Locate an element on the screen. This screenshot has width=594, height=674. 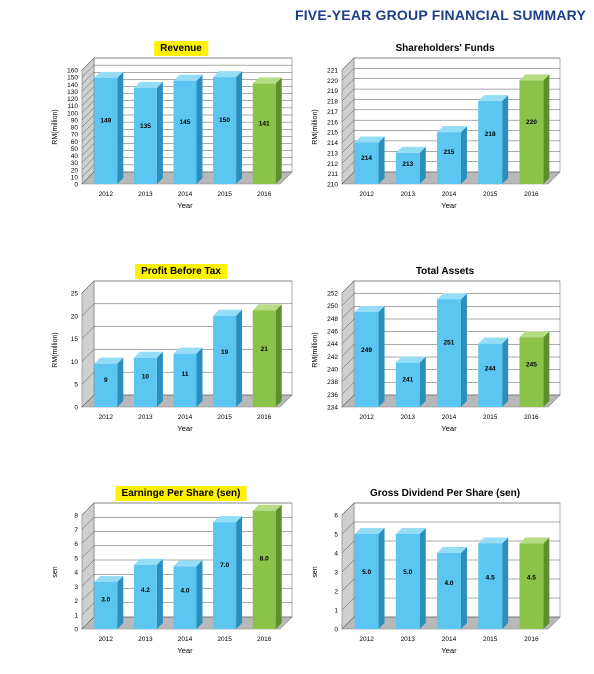
data-label: 5.0 is located at coordinates (407, 572).